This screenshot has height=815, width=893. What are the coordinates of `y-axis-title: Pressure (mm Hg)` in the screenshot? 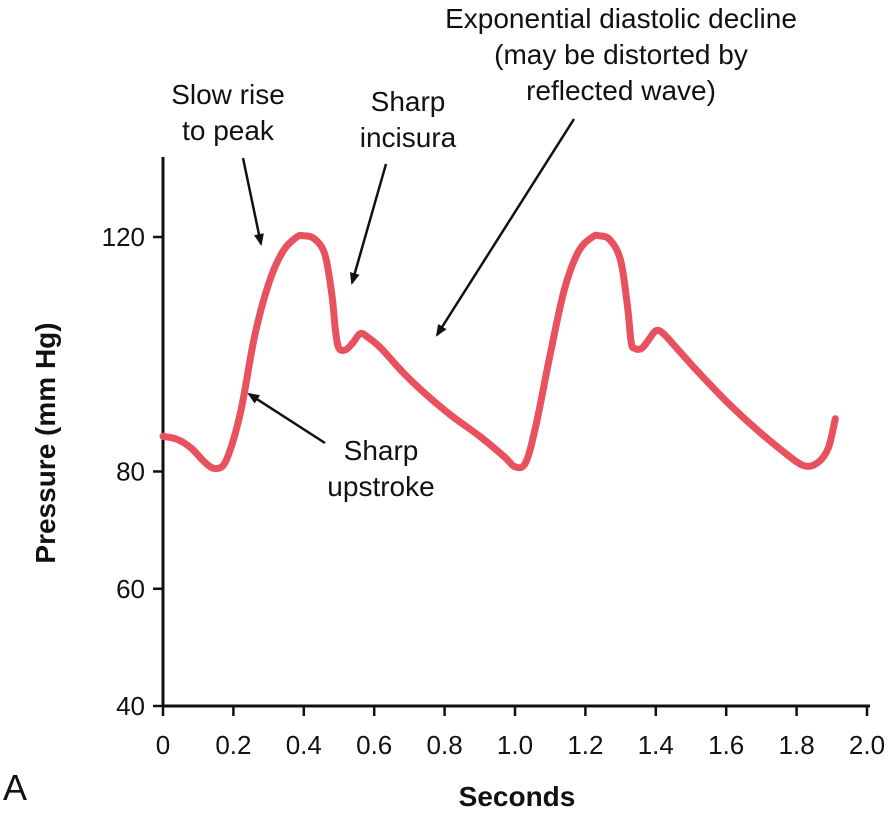 It's located at (45, 442).